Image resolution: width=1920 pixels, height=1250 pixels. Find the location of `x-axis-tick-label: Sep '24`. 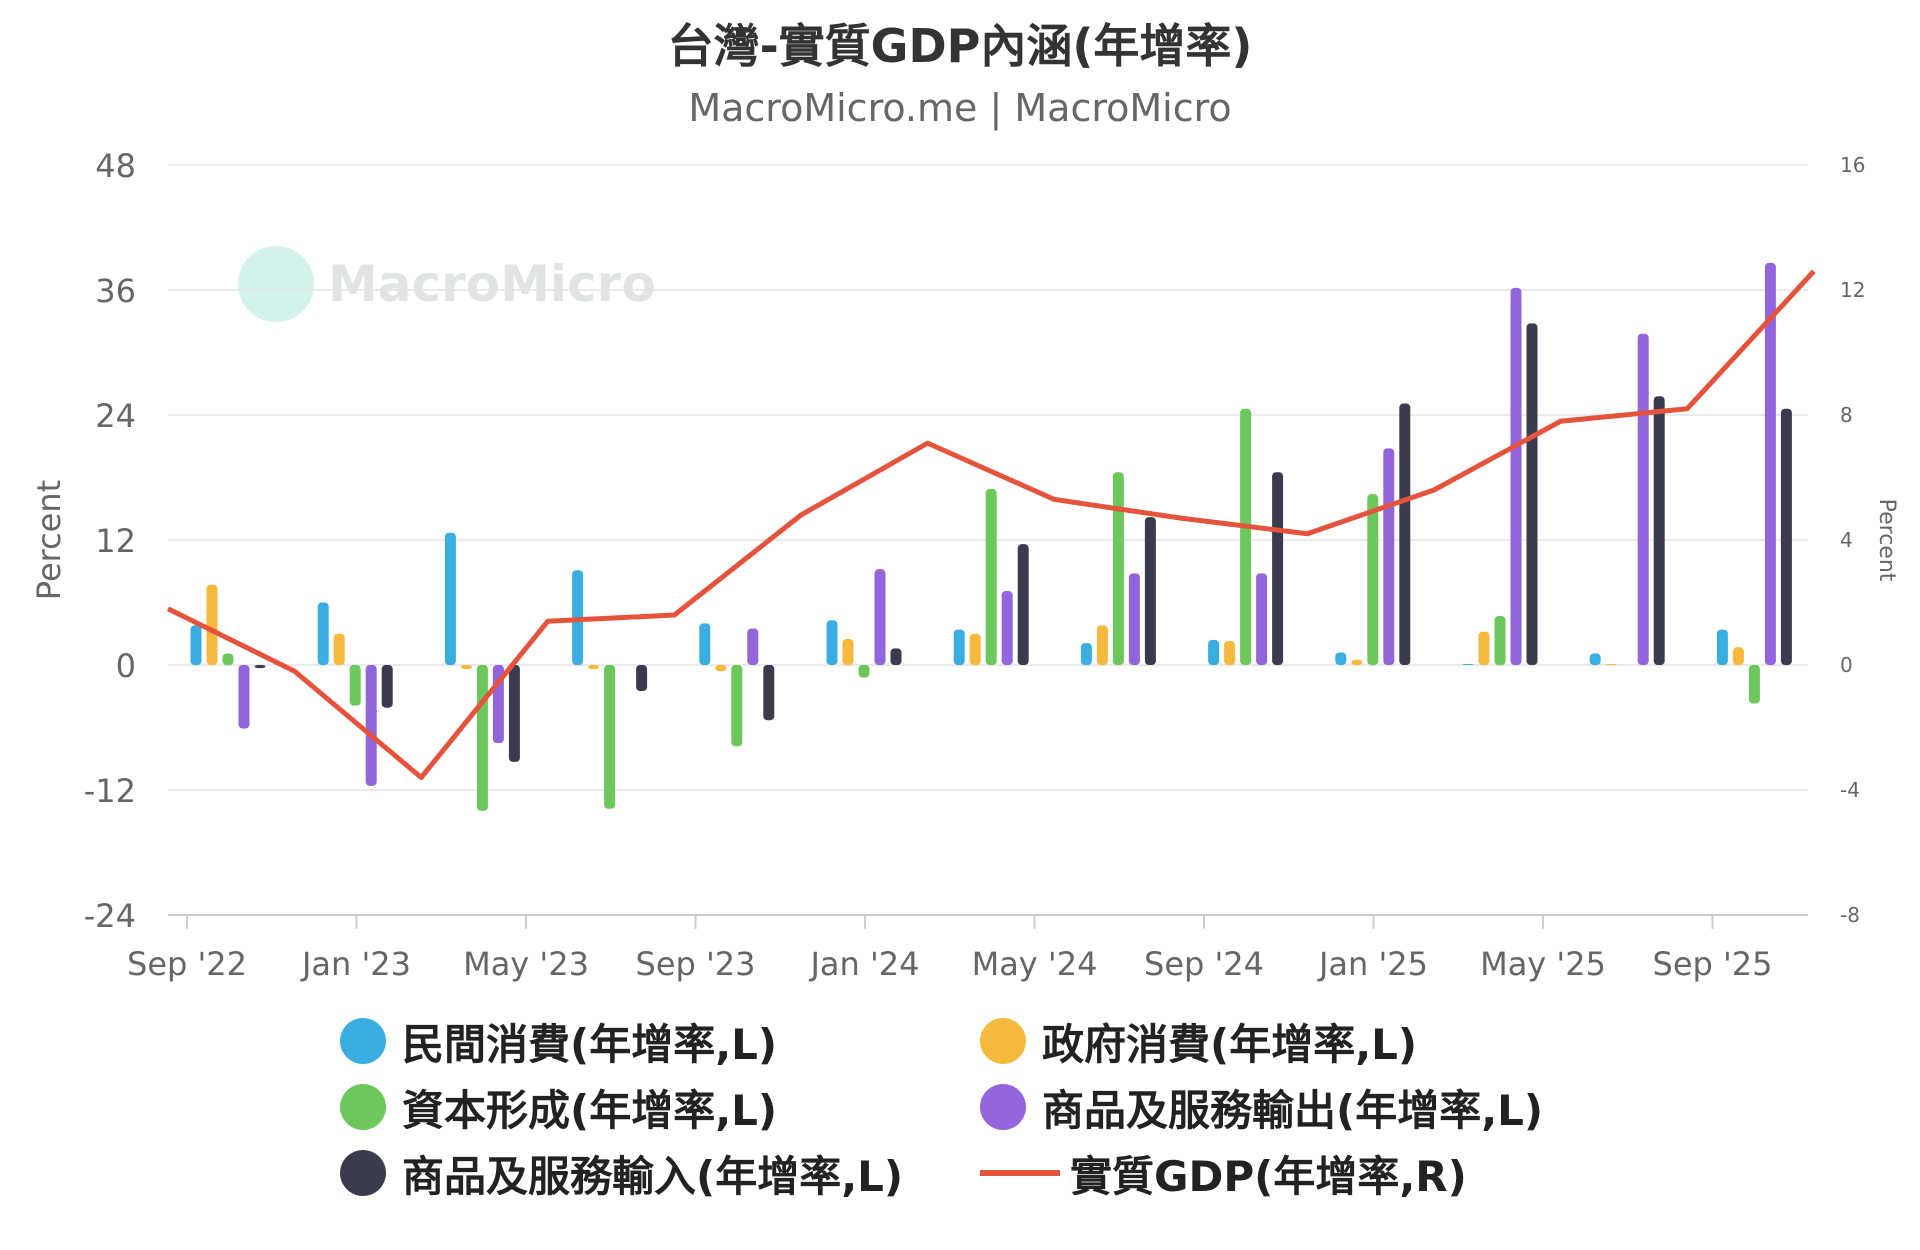

x-axis-tick-label: Sep '24 is located at coordinates (1204, 964).